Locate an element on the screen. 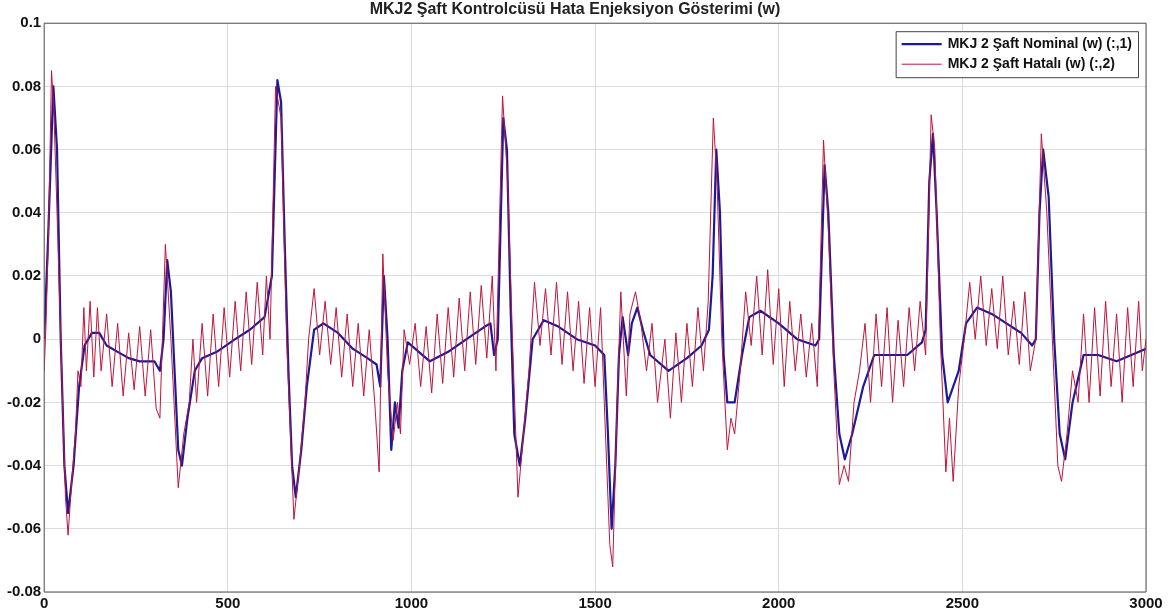  y-tick-label: 0.04 is located at coordinates (26, 211).